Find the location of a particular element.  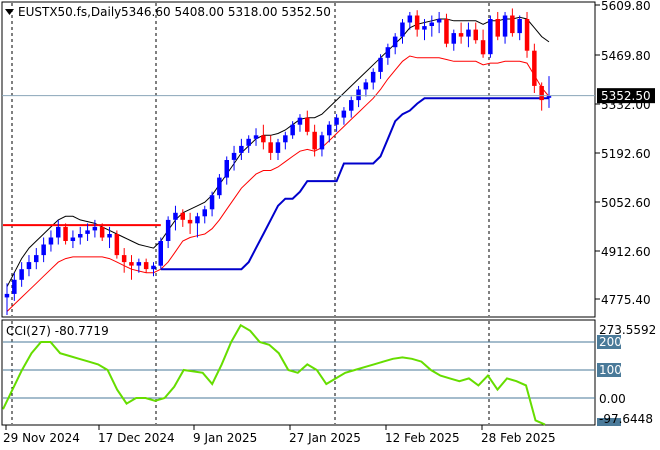

time-axis-label: 27 Jan 2025 is located at coordinates (325, 438).